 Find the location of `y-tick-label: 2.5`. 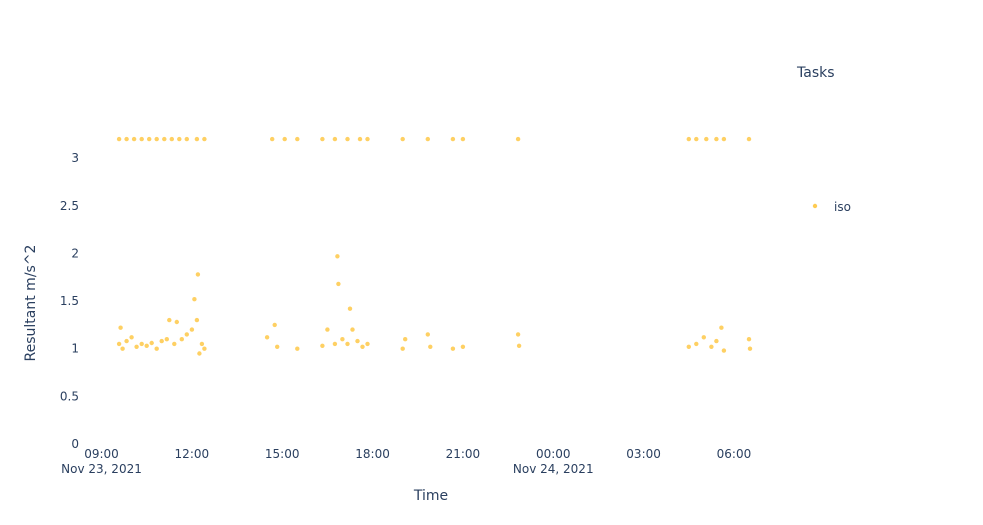

y-tick-label: 2.5 is located at coordinates (69, 206).